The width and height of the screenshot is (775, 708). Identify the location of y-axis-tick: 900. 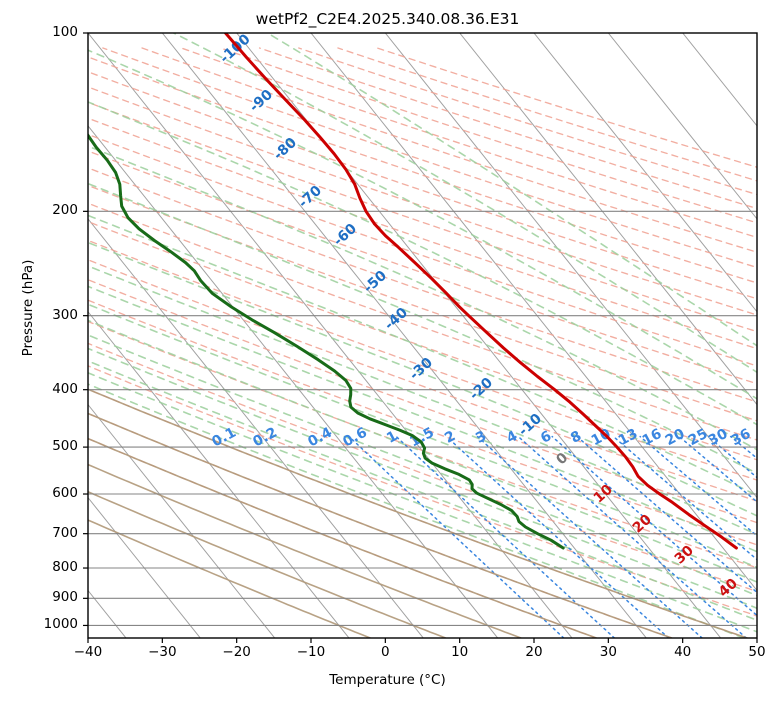
(65, 597).